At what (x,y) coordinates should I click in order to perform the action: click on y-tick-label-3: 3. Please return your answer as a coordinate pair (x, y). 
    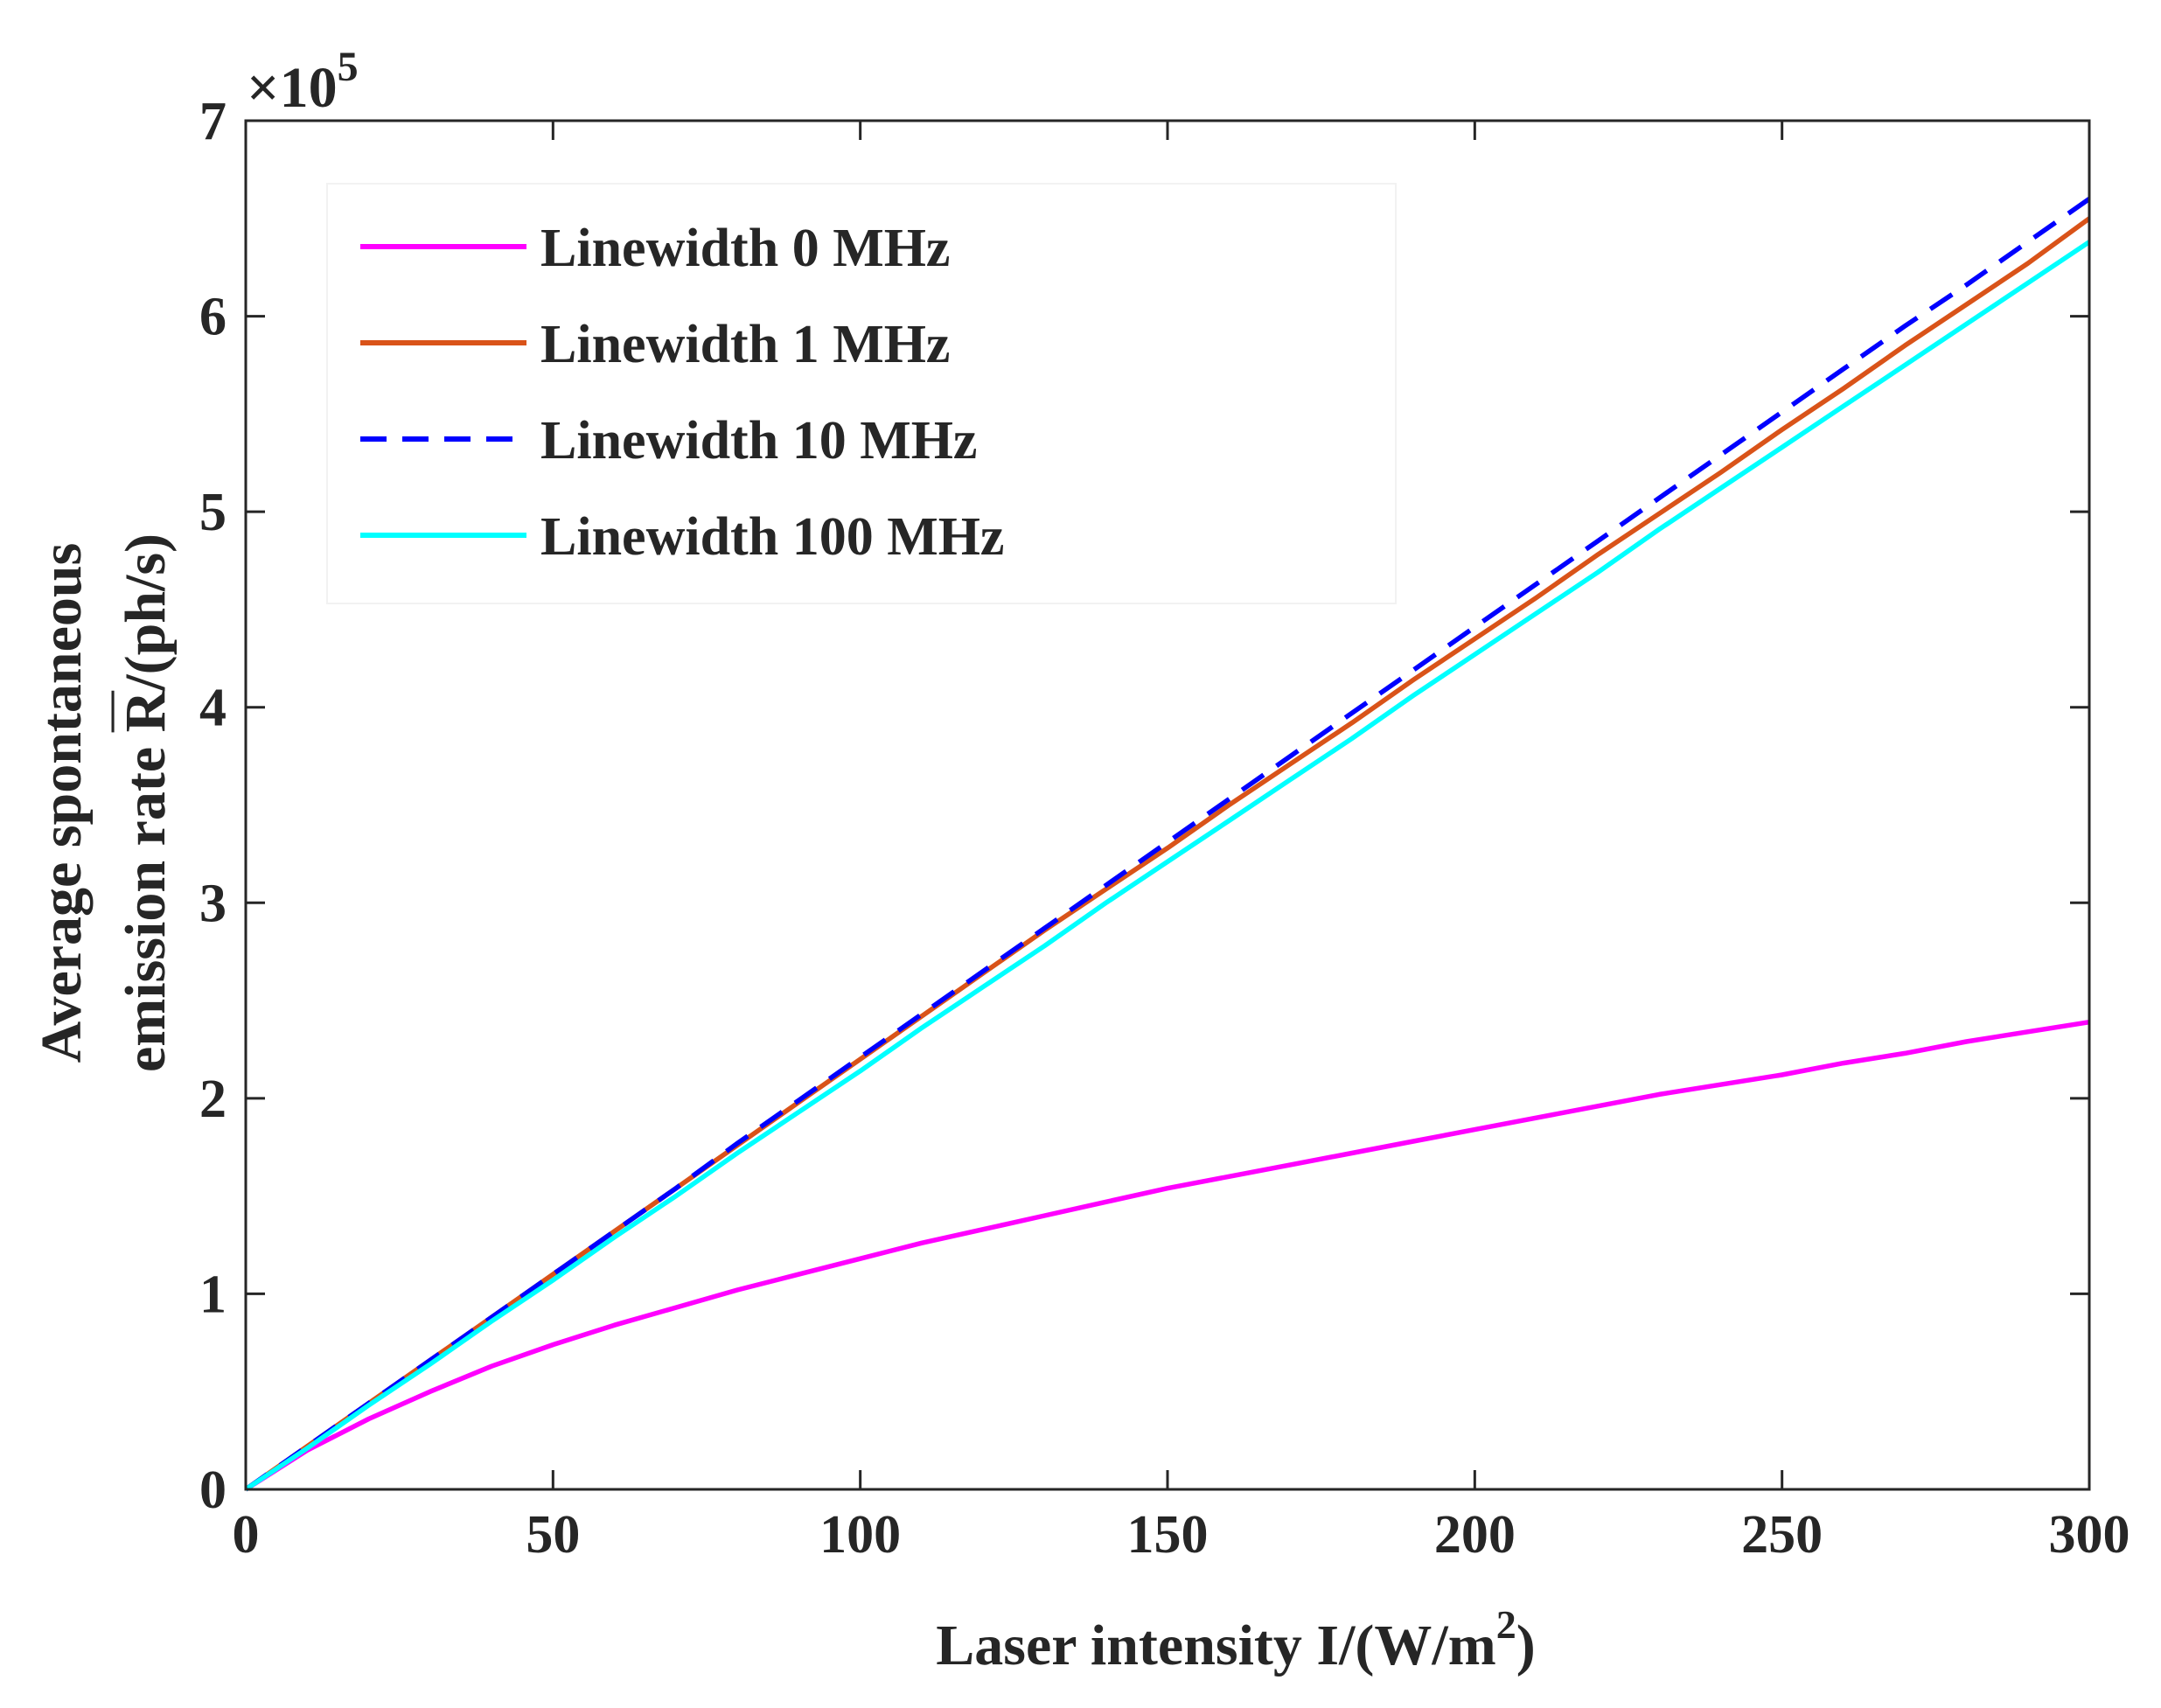
    Looking at the image, I should click on (213, 904).